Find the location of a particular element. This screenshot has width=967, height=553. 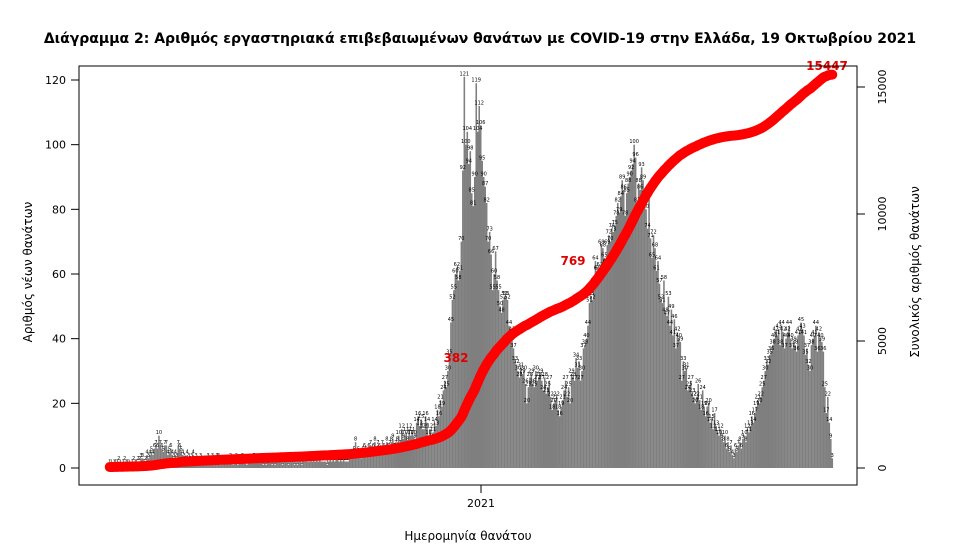

bar-label: 16 is located at coordinates (425, 414).